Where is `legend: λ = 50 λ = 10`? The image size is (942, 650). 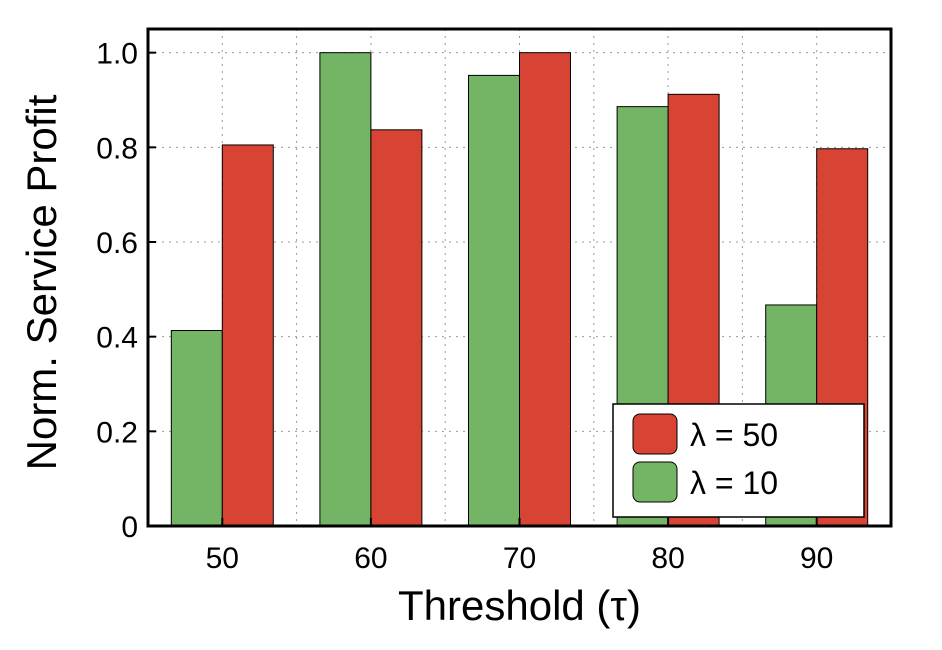 legend: λ = 50 λ = 10 is located at coordinates (738, 460).